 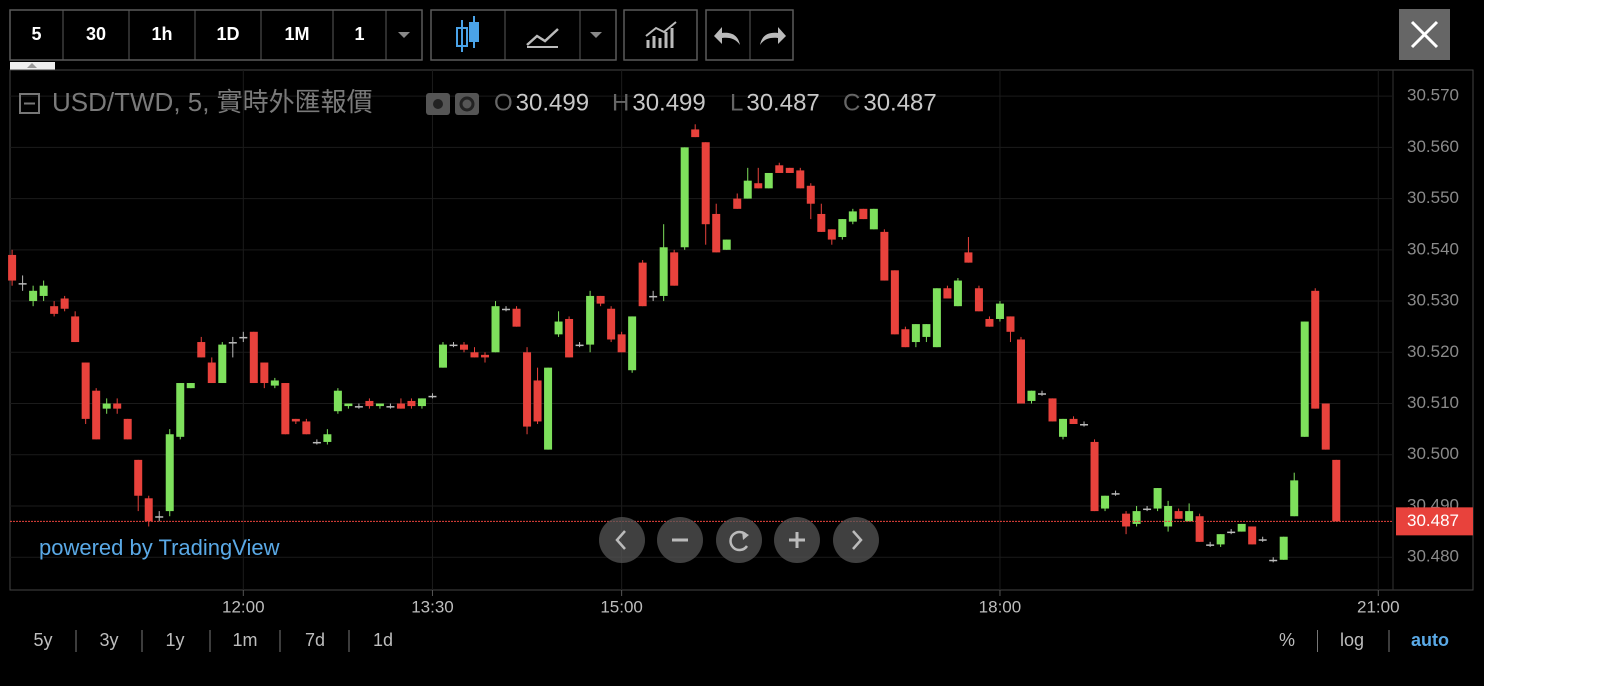 What do you see at coordinates (741, 641) in the screenshot?
I see `bottom-bar: 5y 3y 1y 1m 7d 1d% log auto` at bounding box center [741, 641].